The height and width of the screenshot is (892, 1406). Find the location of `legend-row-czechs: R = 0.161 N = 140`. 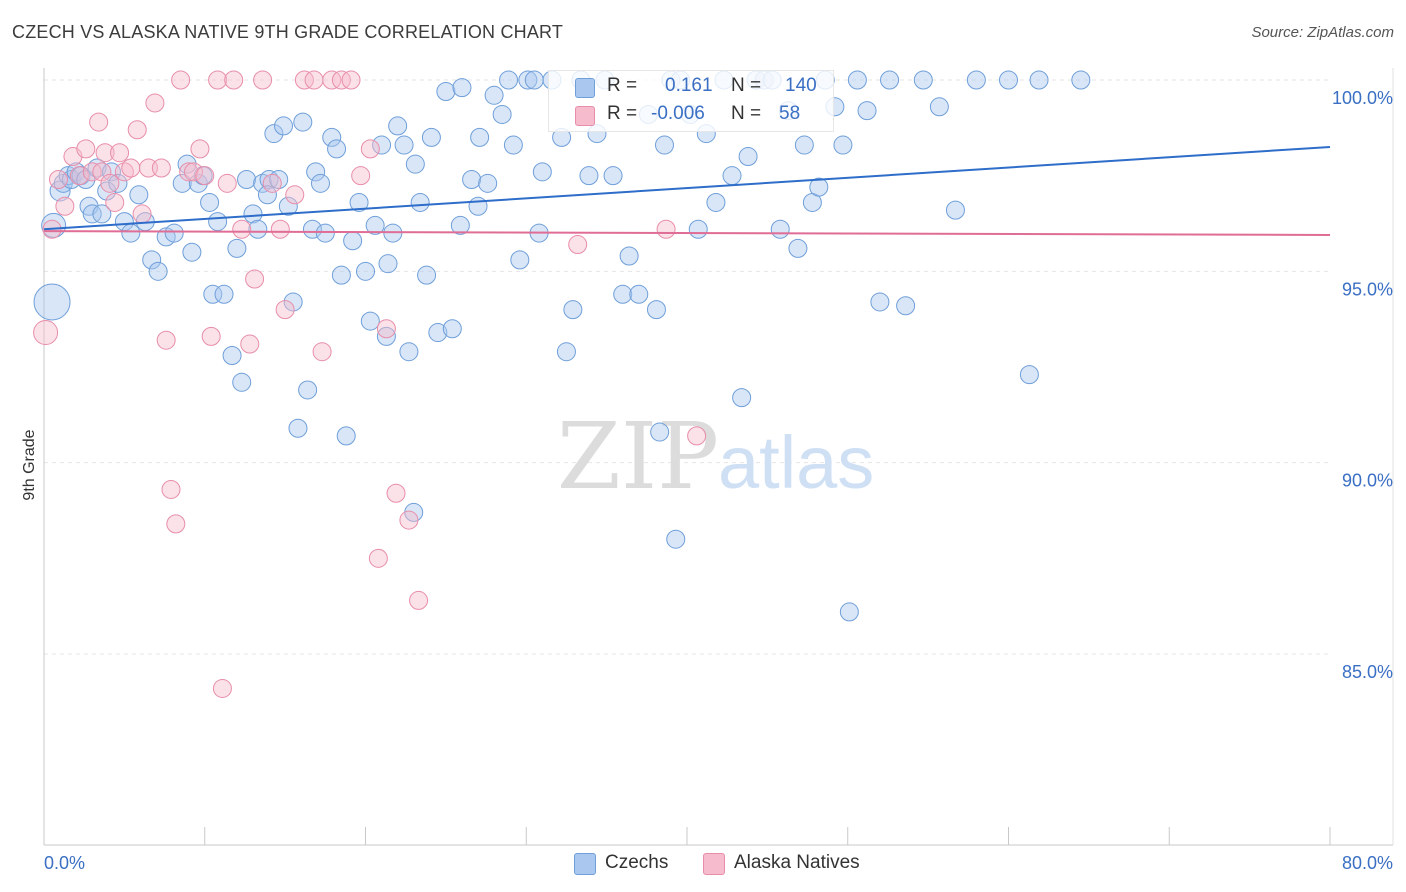

legend-row-czechs: R = 0.161 N = 140 is located at coordinates (691, 87).